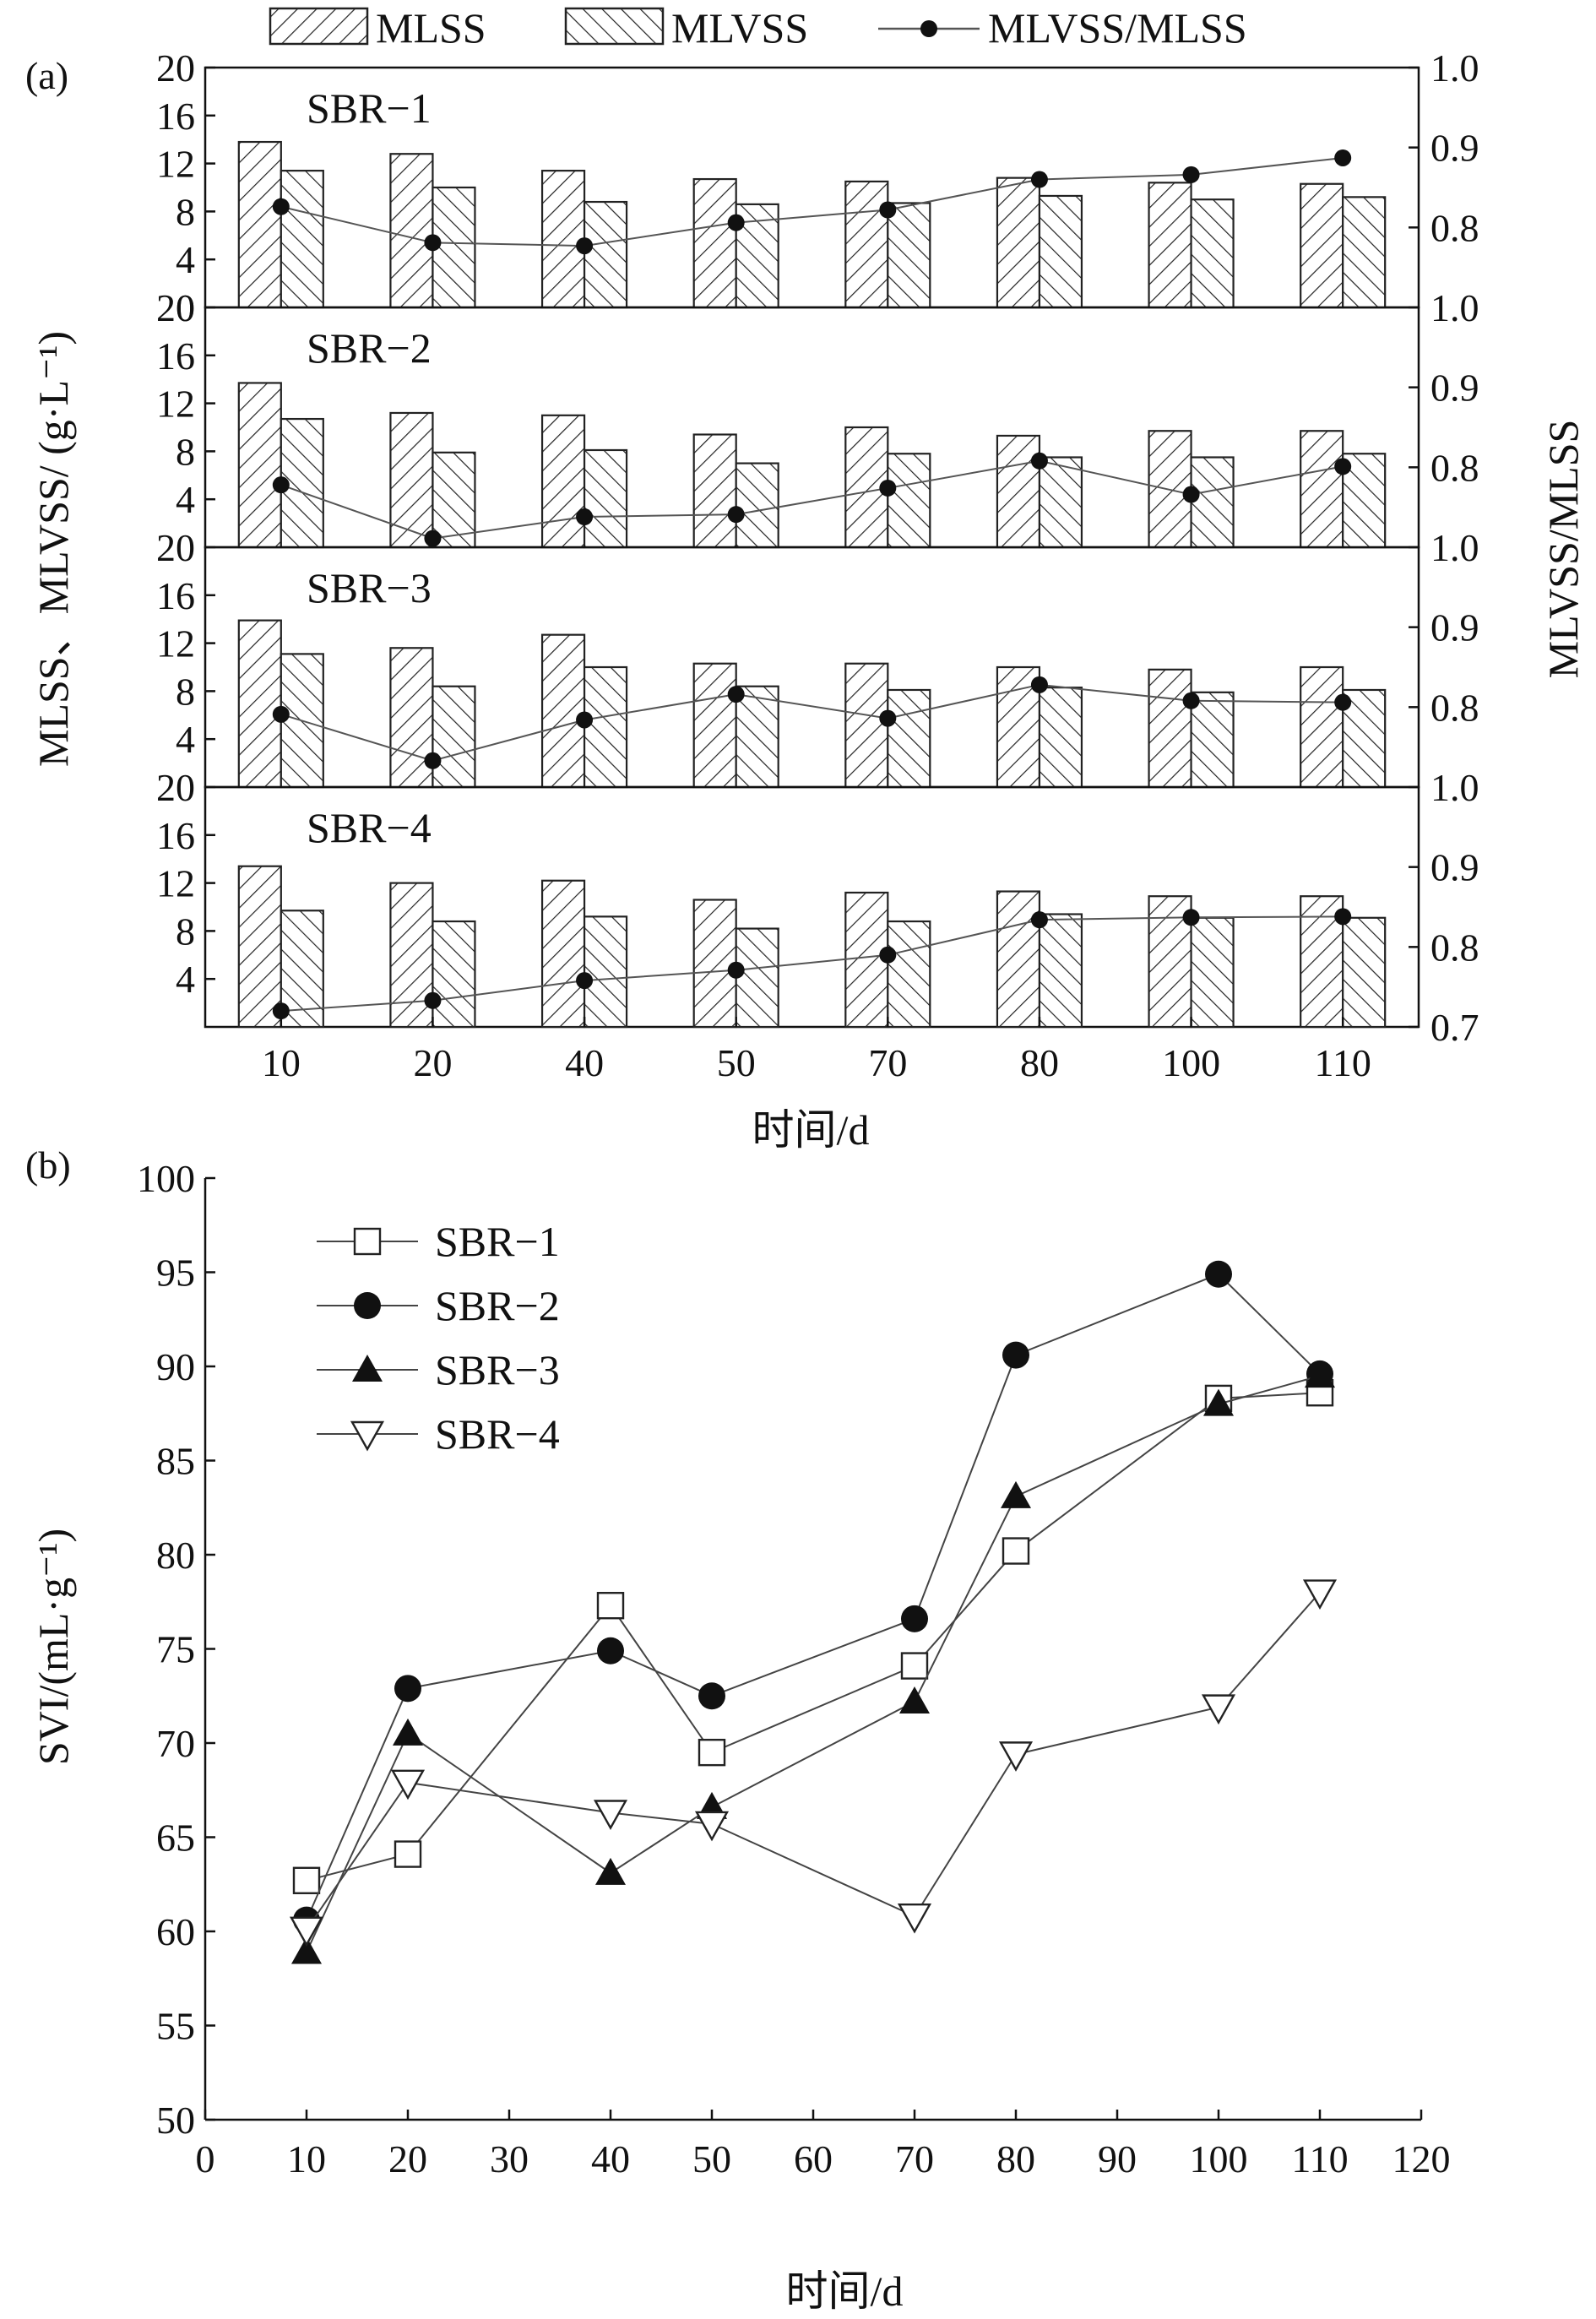 This screenshot has width=1596, height=2319. What do you see at coordinates (175, 1273) in the screenshot?
I see `y-tick-label: 95` at bounding box center [175, 1273].